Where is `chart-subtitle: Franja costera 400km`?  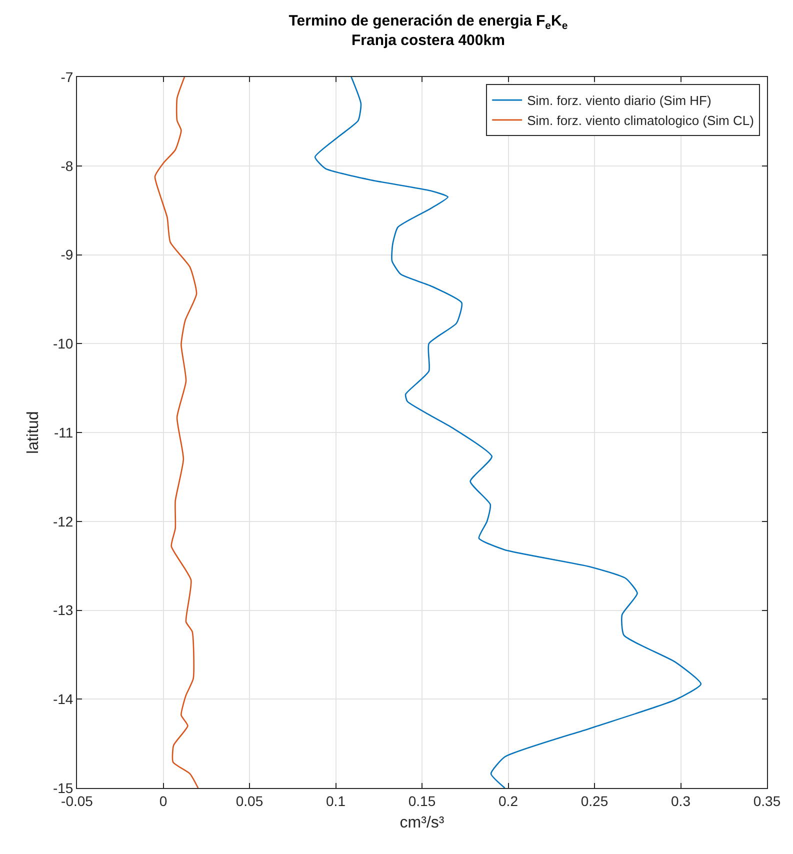
chart-subtitle: Franja costera 400km is located at coordinates (428, 41).